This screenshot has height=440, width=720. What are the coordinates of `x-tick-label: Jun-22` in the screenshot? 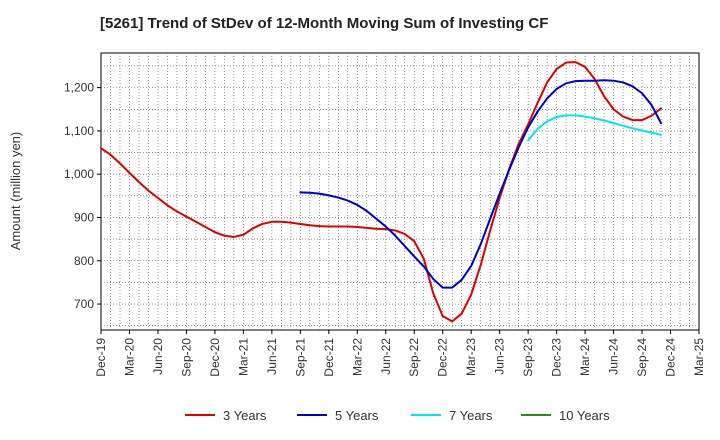 It's located at (386, 356).